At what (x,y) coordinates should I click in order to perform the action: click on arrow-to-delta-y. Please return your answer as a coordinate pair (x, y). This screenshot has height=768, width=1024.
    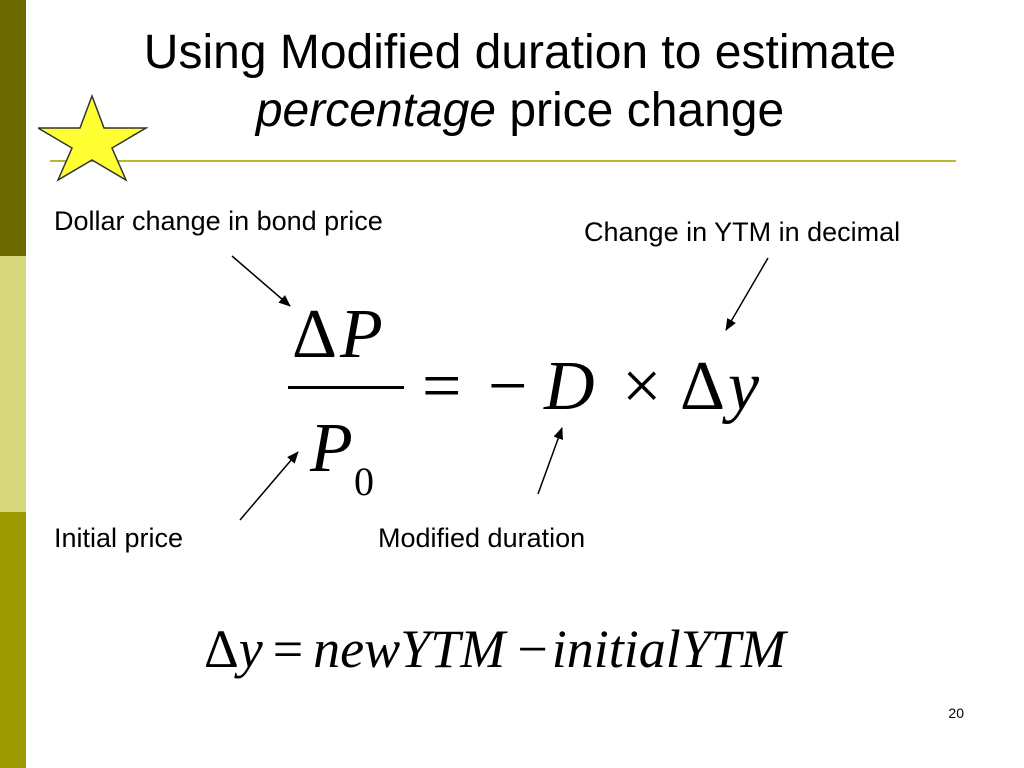
    Looking at the image, I should click on (747, 294).